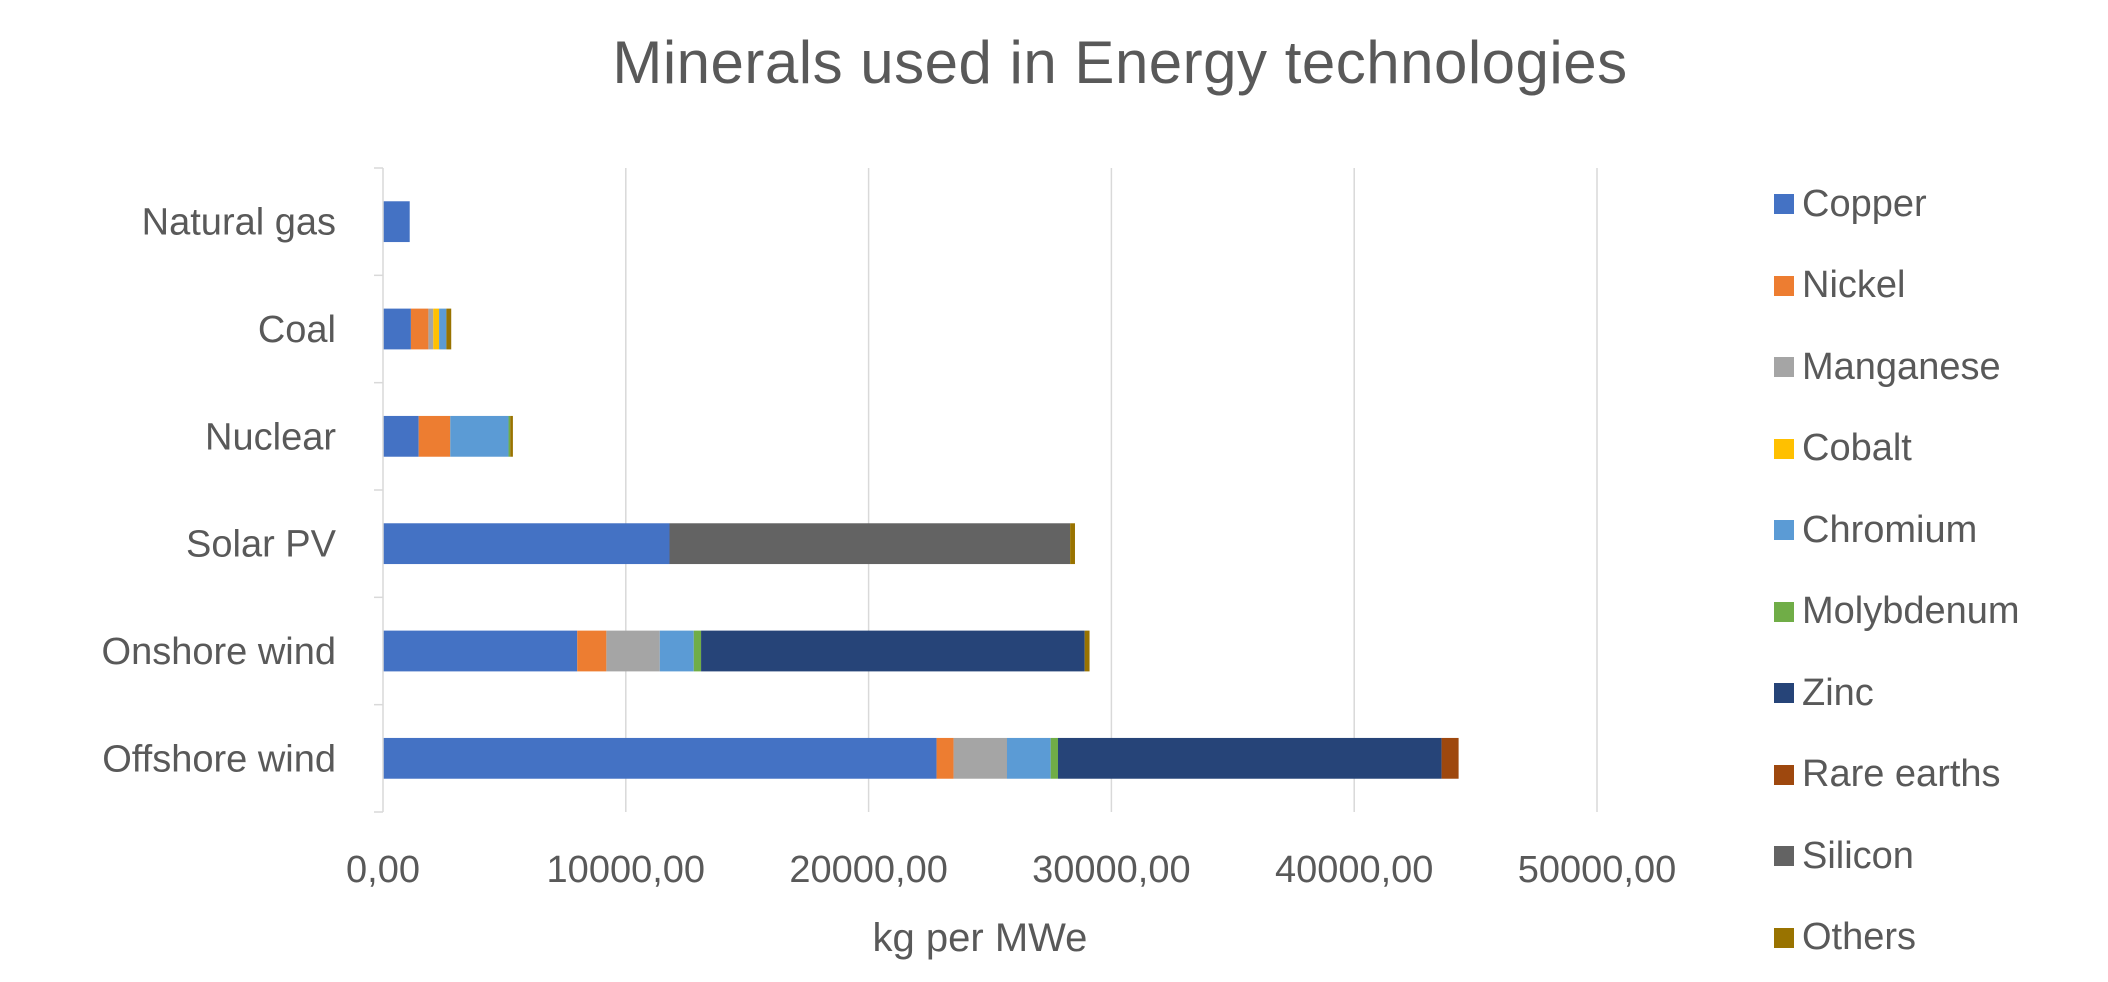 This screenshot has width=2108, height=982. Describe the element at coordinates (1890, 529) in the screenshot. I see `legend-label: Chromium` at that location.